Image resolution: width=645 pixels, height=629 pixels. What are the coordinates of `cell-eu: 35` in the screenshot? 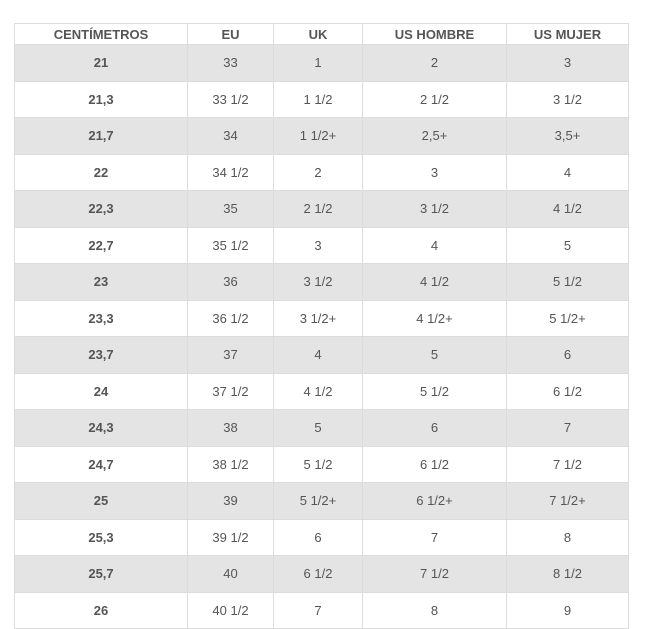 It's located at (230, 209).